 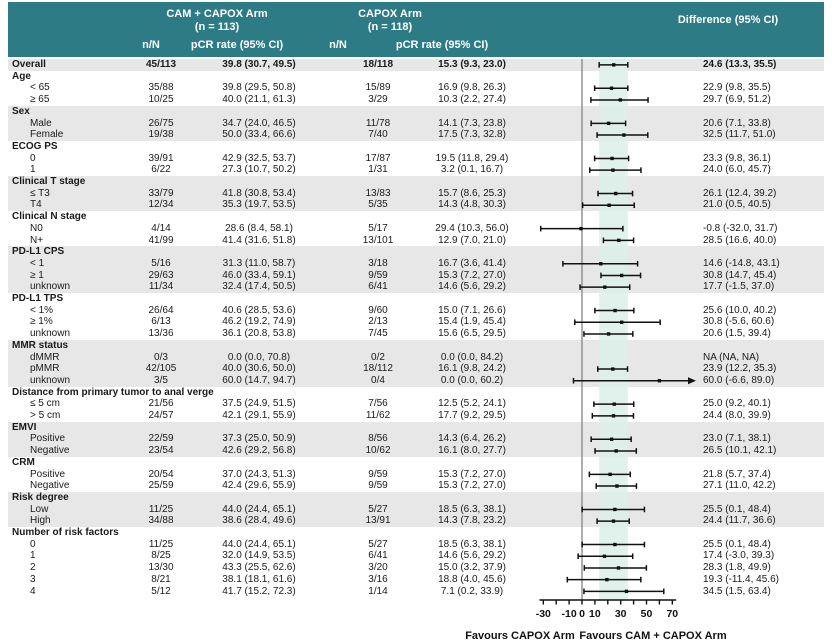 What do you see at coordinates (161, 369) in the screenshot?
I see `cam-n-value: 42/105` at bounding box center [161, 369].